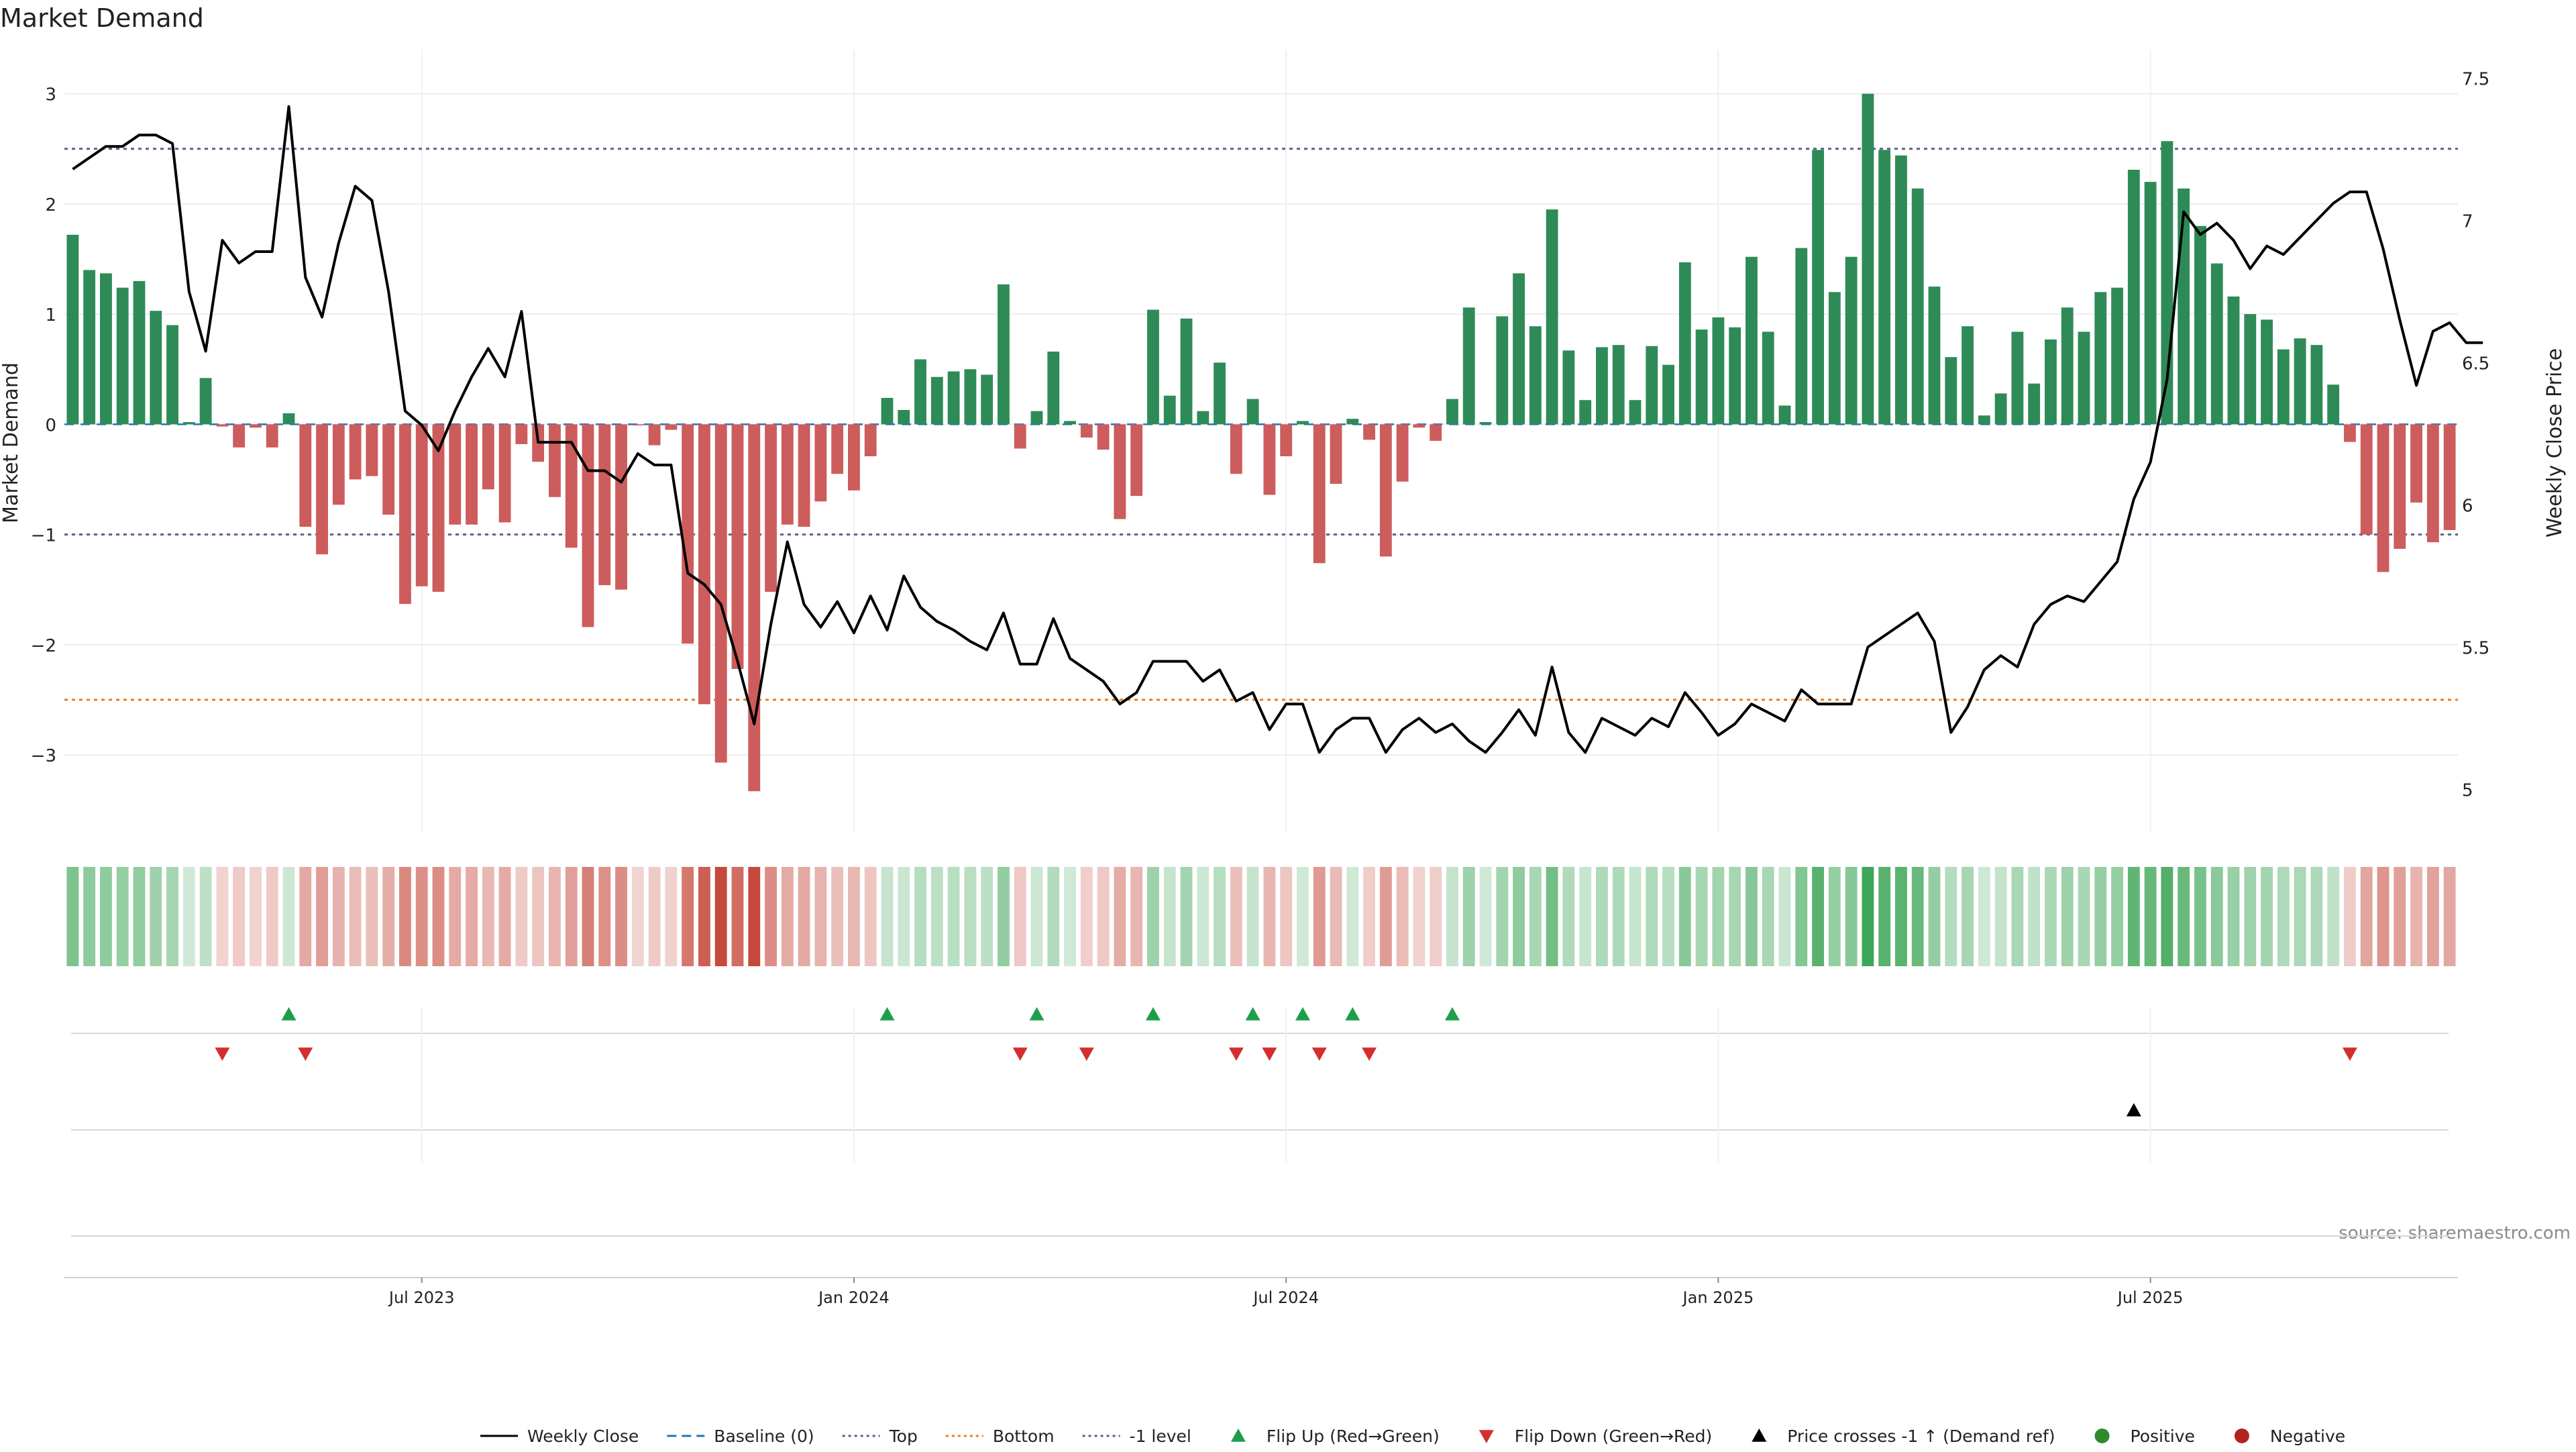  Describe the element at coordinates (43, 536) in the screenshot. I see `y-tick-label: −1` at that location.